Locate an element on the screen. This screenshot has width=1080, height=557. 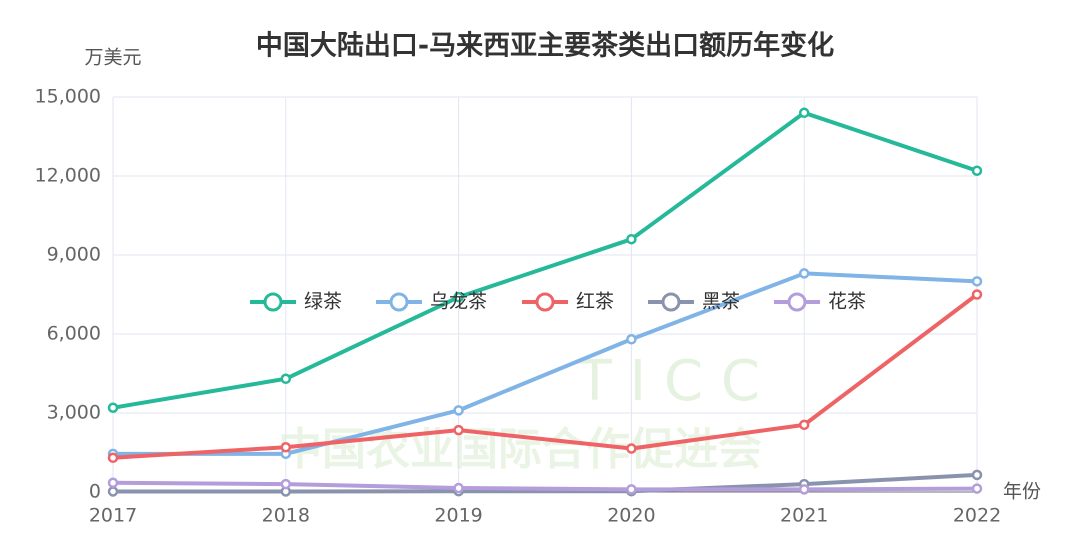
legend-item: 花茶 is located at coordinates (820, 302).